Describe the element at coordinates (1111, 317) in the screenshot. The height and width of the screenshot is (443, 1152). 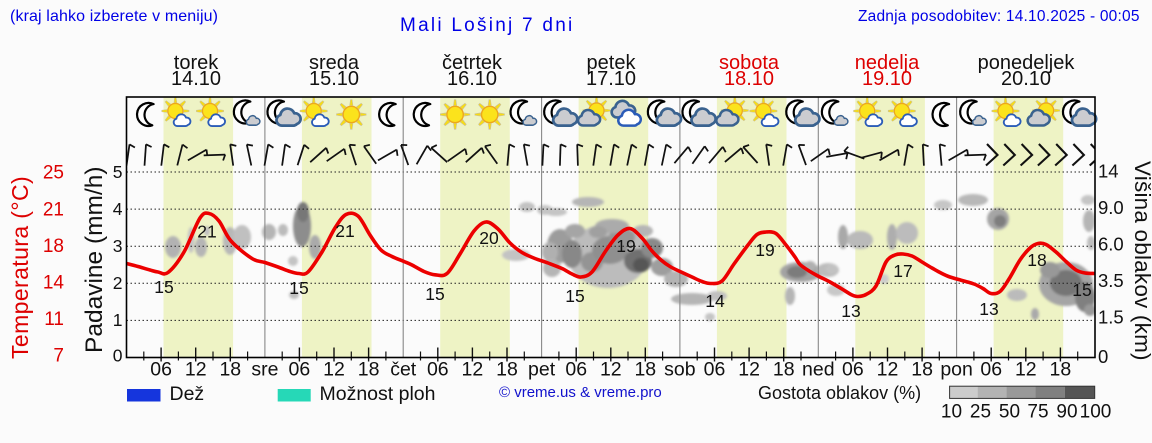
I see `svg-text: 1.5` at that location.